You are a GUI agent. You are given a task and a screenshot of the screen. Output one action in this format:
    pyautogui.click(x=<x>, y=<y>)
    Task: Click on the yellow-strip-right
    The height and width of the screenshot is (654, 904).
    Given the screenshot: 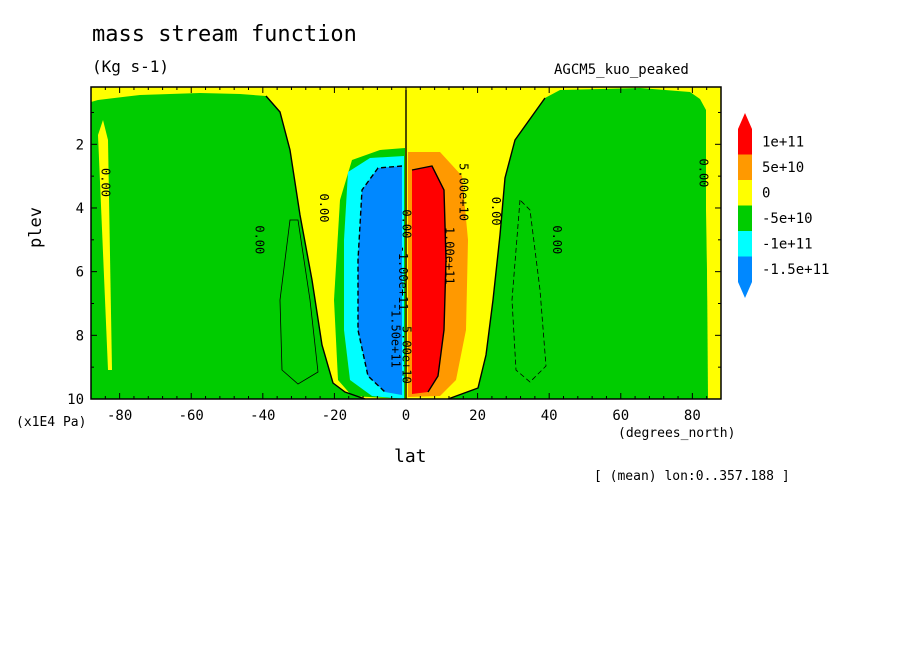 What is the action you would take?
    pyautogui.click(x=711, y=259)
    